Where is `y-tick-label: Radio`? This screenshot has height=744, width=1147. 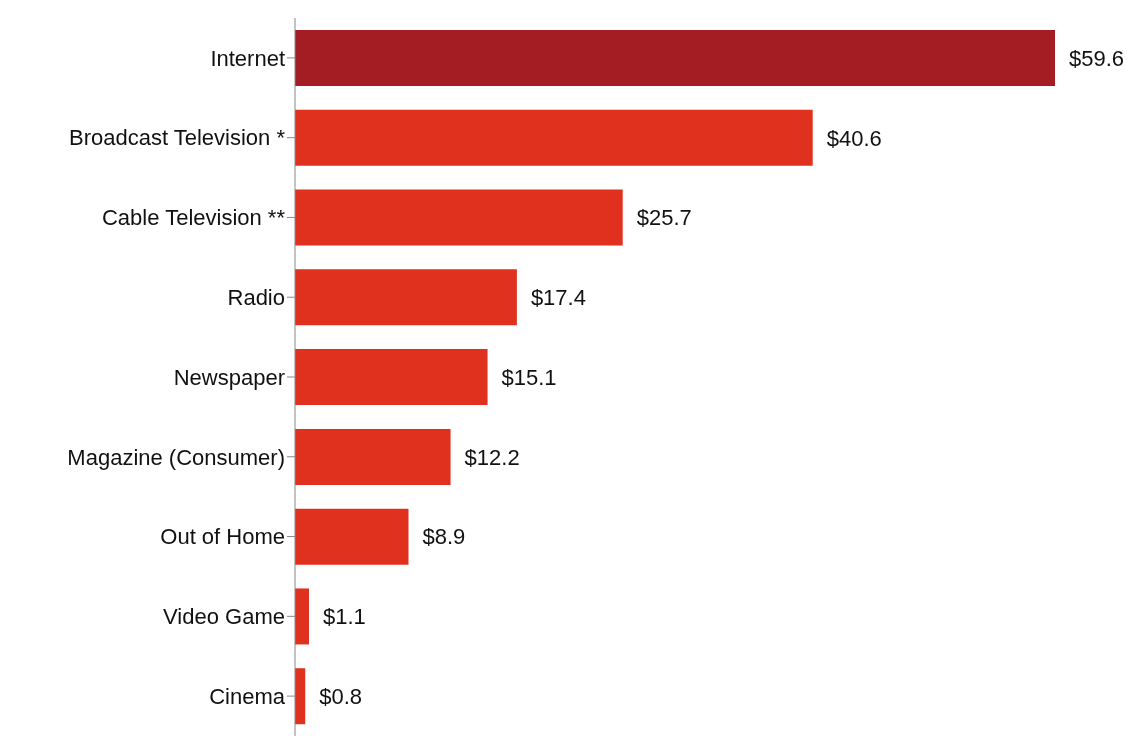
y-tick-label: Radio is located at coordinates (256, 298).